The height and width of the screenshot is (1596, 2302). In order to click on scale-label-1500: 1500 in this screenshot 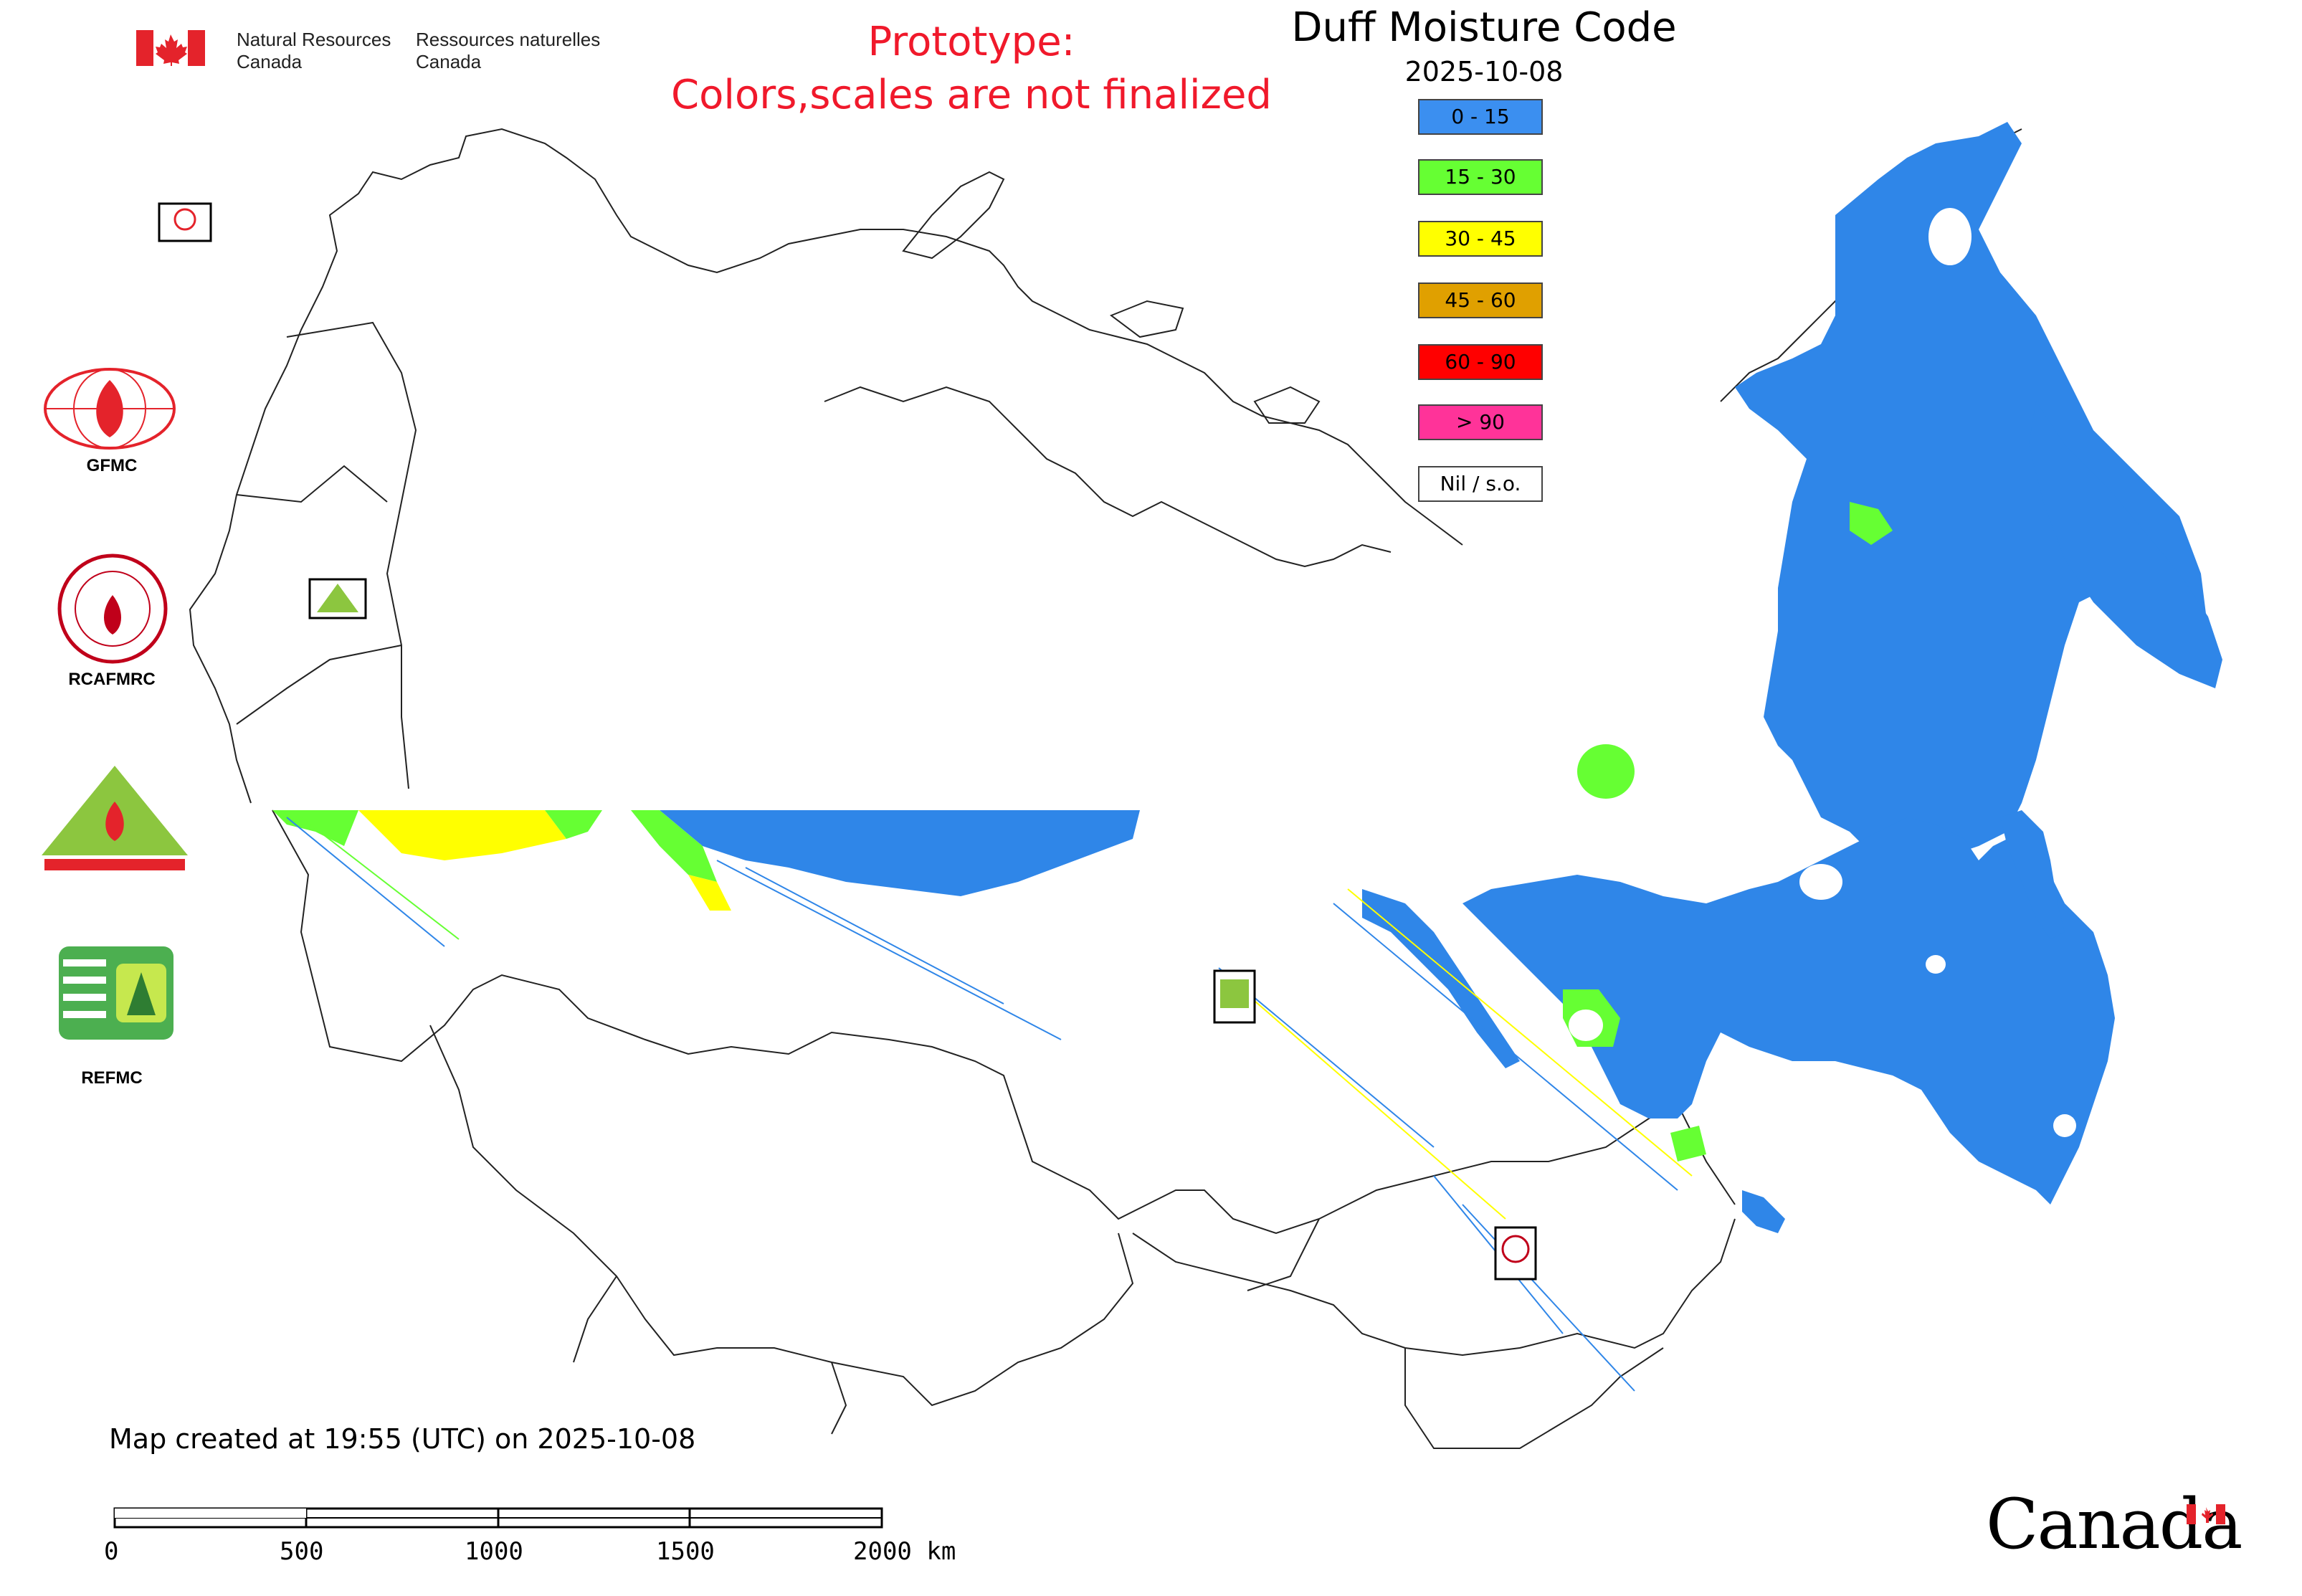, I will do `click(685, 1551)`.